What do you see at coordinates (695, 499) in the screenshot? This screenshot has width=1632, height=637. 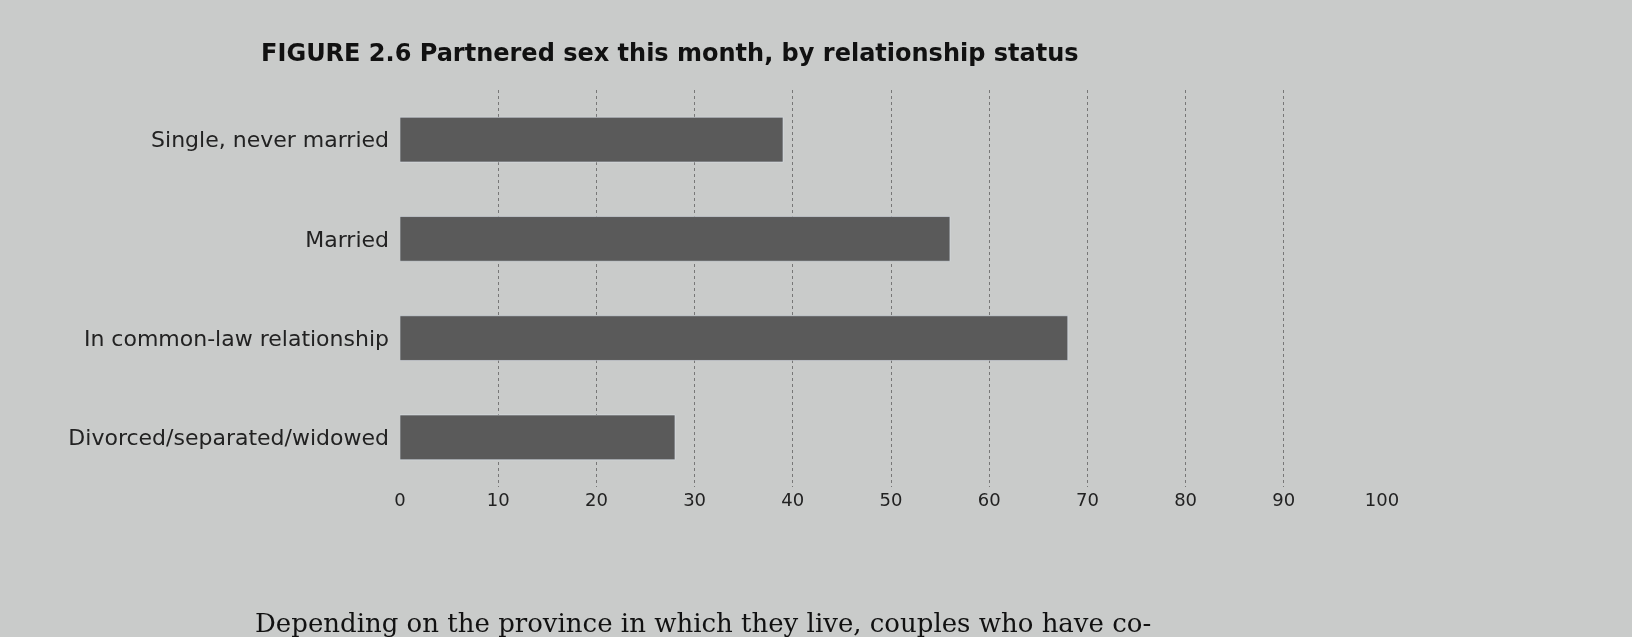 I see `x-tick-label: 30` at bounding box center [695, 499].